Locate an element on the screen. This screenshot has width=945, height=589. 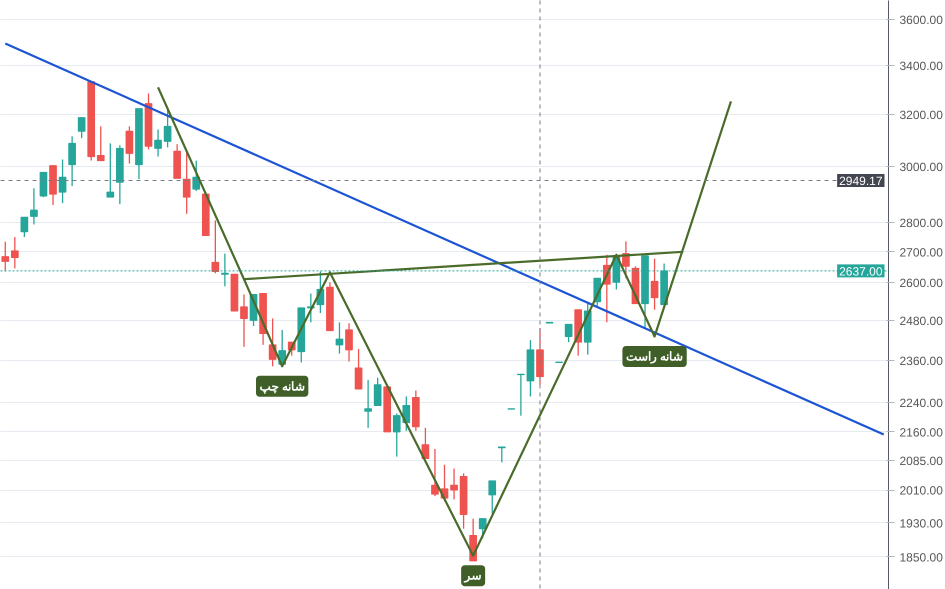
y-tick-label: 3400.00 is located at coordinates (922, 66).